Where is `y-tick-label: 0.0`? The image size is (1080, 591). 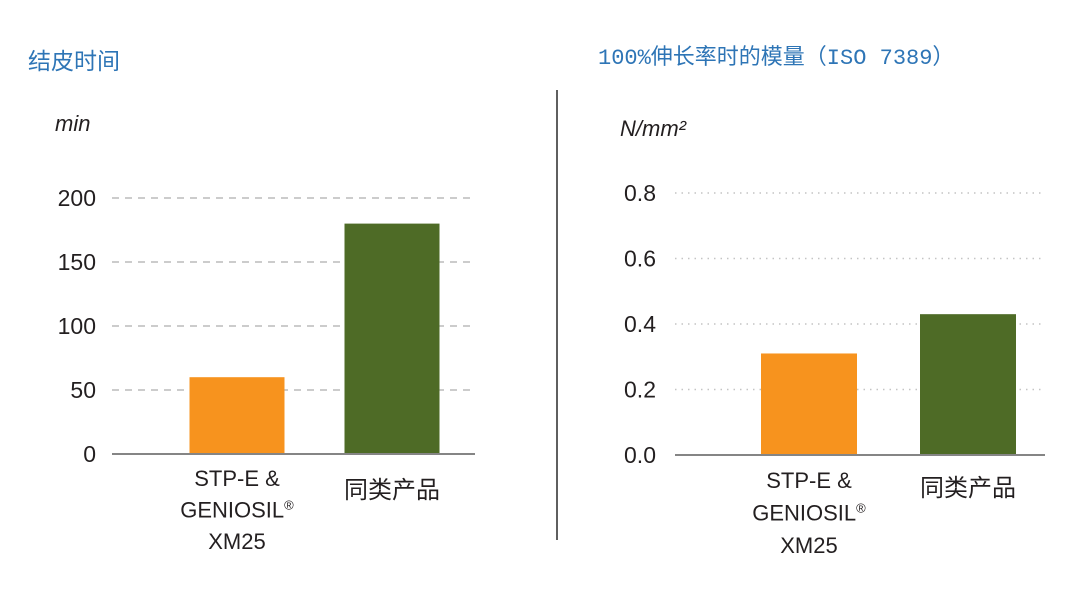
y-tick-label: 0.0 is located at coordinates (640, 455).